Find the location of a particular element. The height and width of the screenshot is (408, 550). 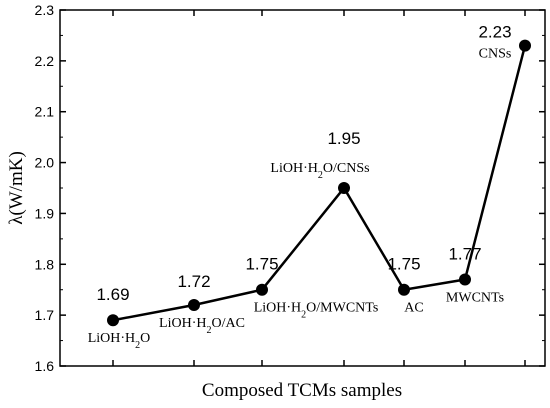

category-label: LiOH·H2O/AC is located at coordinates (202, 326).